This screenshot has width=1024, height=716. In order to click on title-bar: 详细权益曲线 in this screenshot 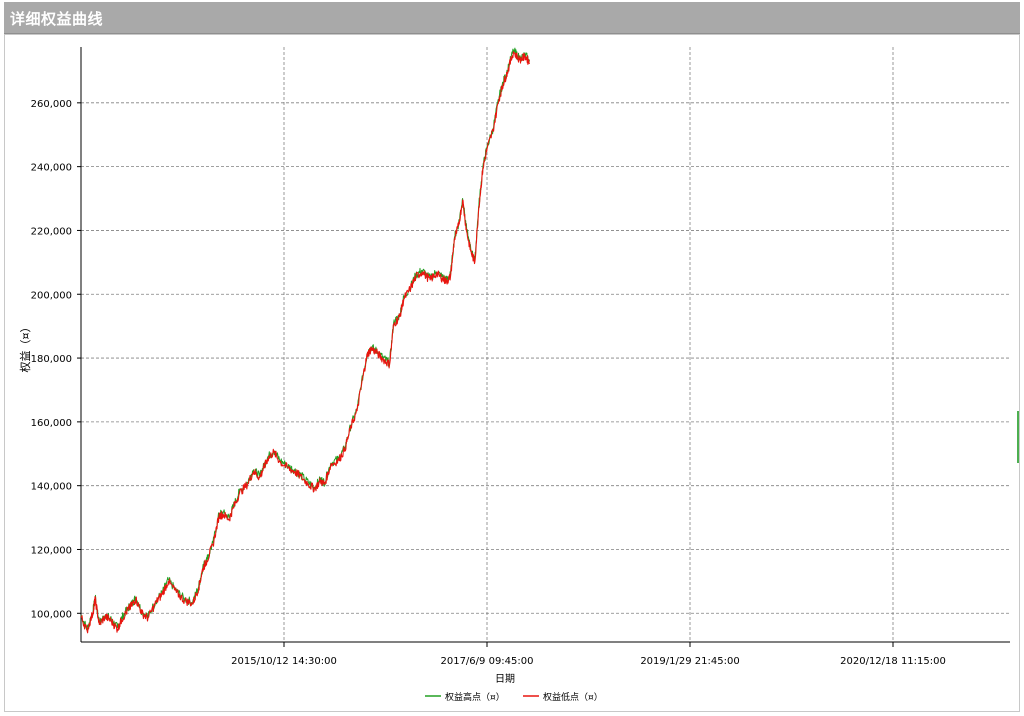, I will do `click(512, 18)`.